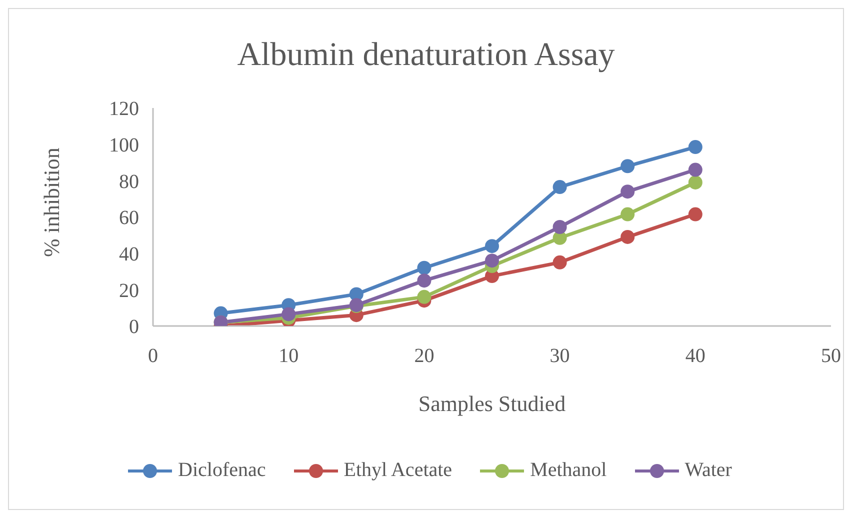 This screenshot has height=514, width=850. Describe the element at coordinates (222, 470) in the screenshot. I see `legend-label: Diclofenac` at that location.